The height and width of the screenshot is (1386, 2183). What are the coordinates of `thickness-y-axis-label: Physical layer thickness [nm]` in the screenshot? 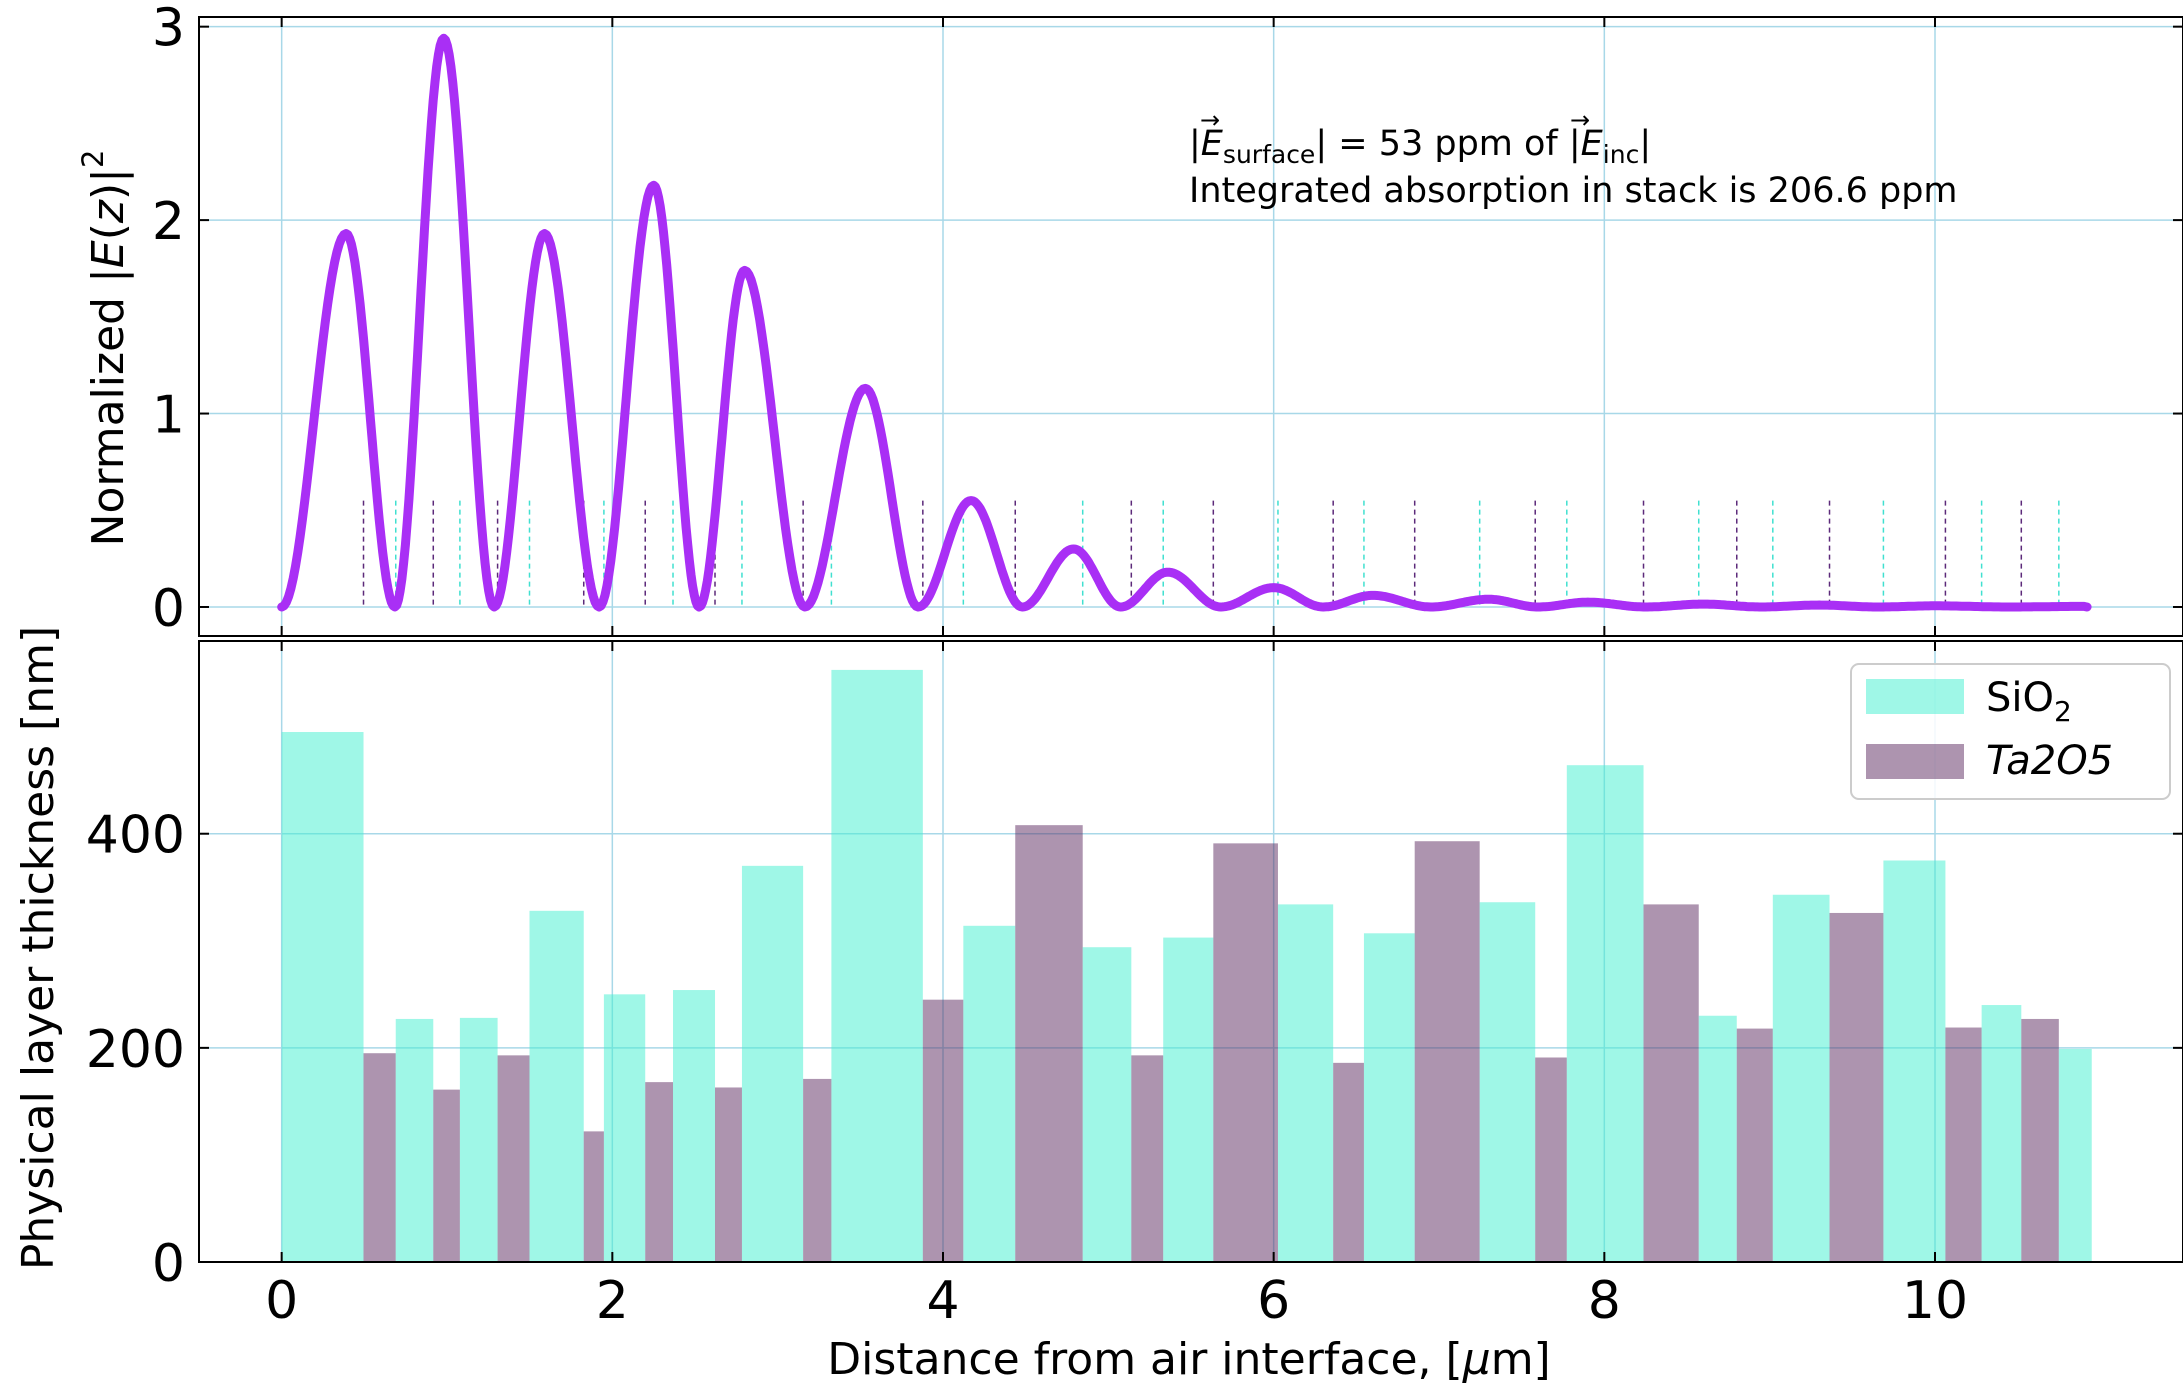 It's located at (38, 948).